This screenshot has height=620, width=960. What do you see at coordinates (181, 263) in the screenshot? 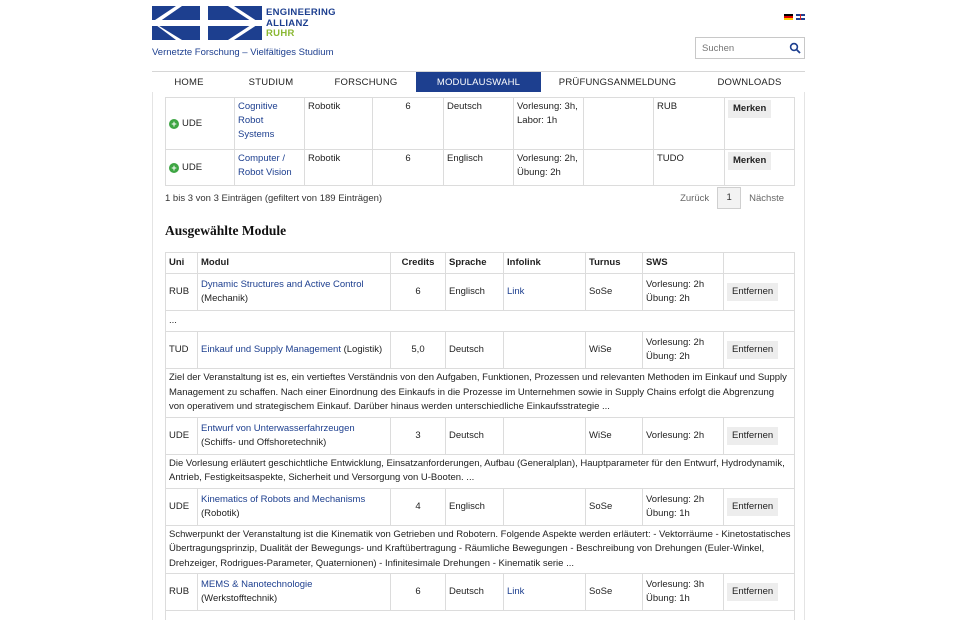
I see `col-header-uni: Uni` at bounding box center [181, 263].